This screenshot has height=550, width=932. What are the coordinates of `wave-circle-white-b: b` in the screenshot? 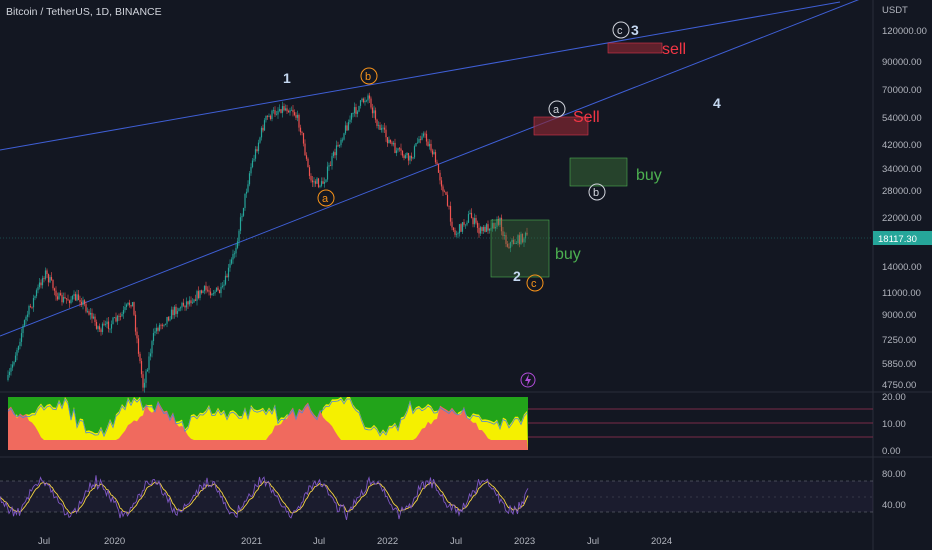 It's located at (597, 192).